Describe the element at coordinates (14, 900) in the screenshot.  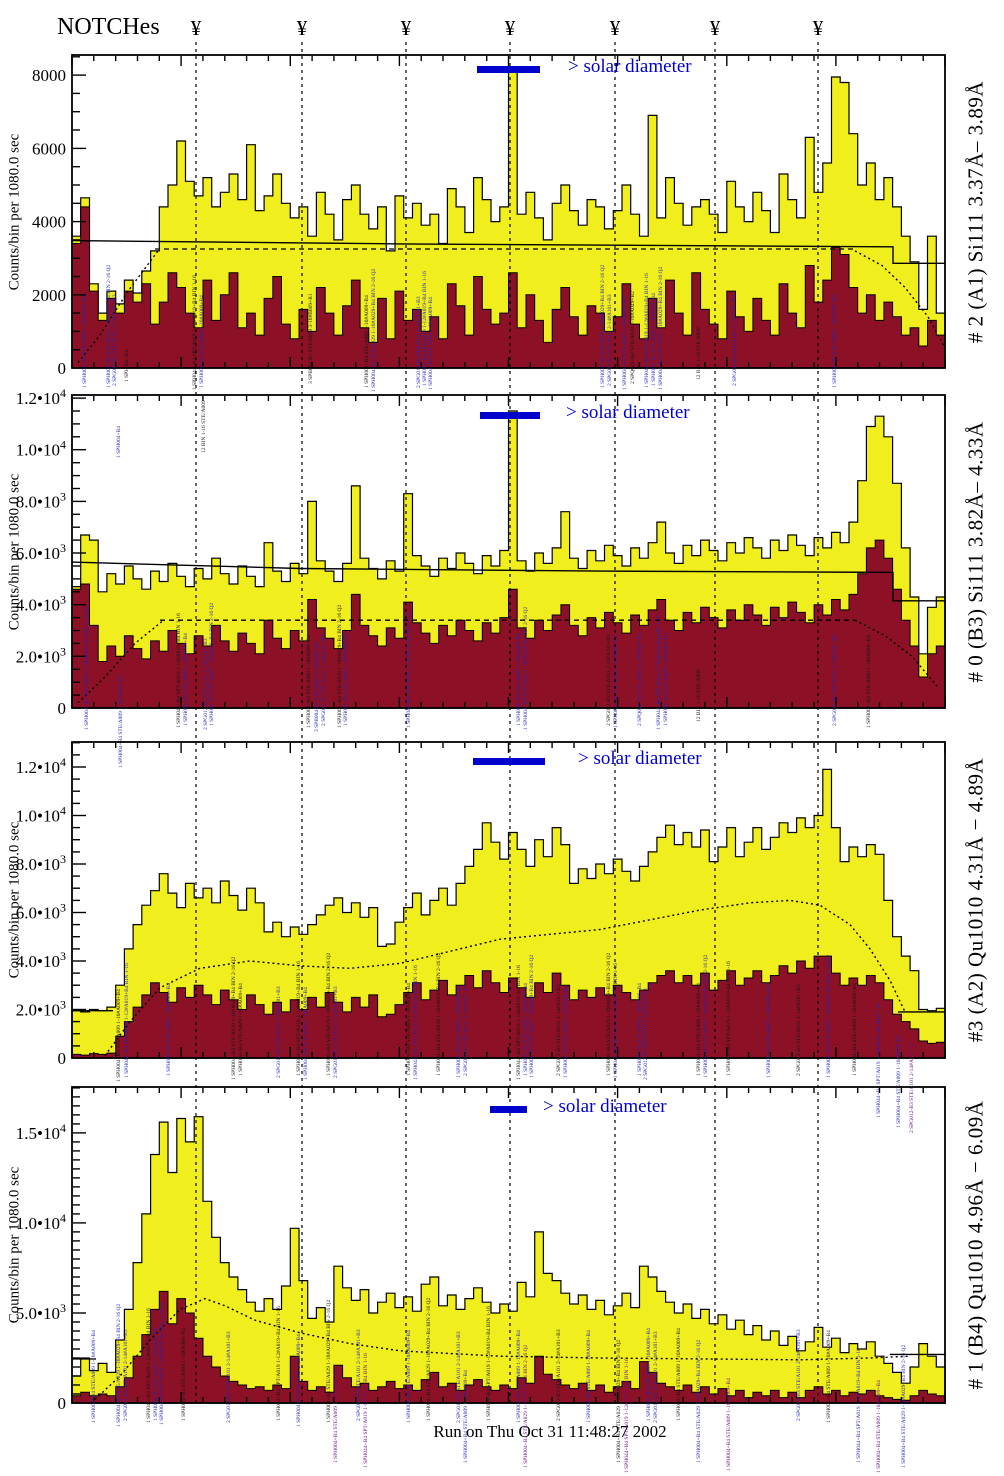
I see `y-axis-label-panel3: Counts/bin per 1080.0 sec` at that location.